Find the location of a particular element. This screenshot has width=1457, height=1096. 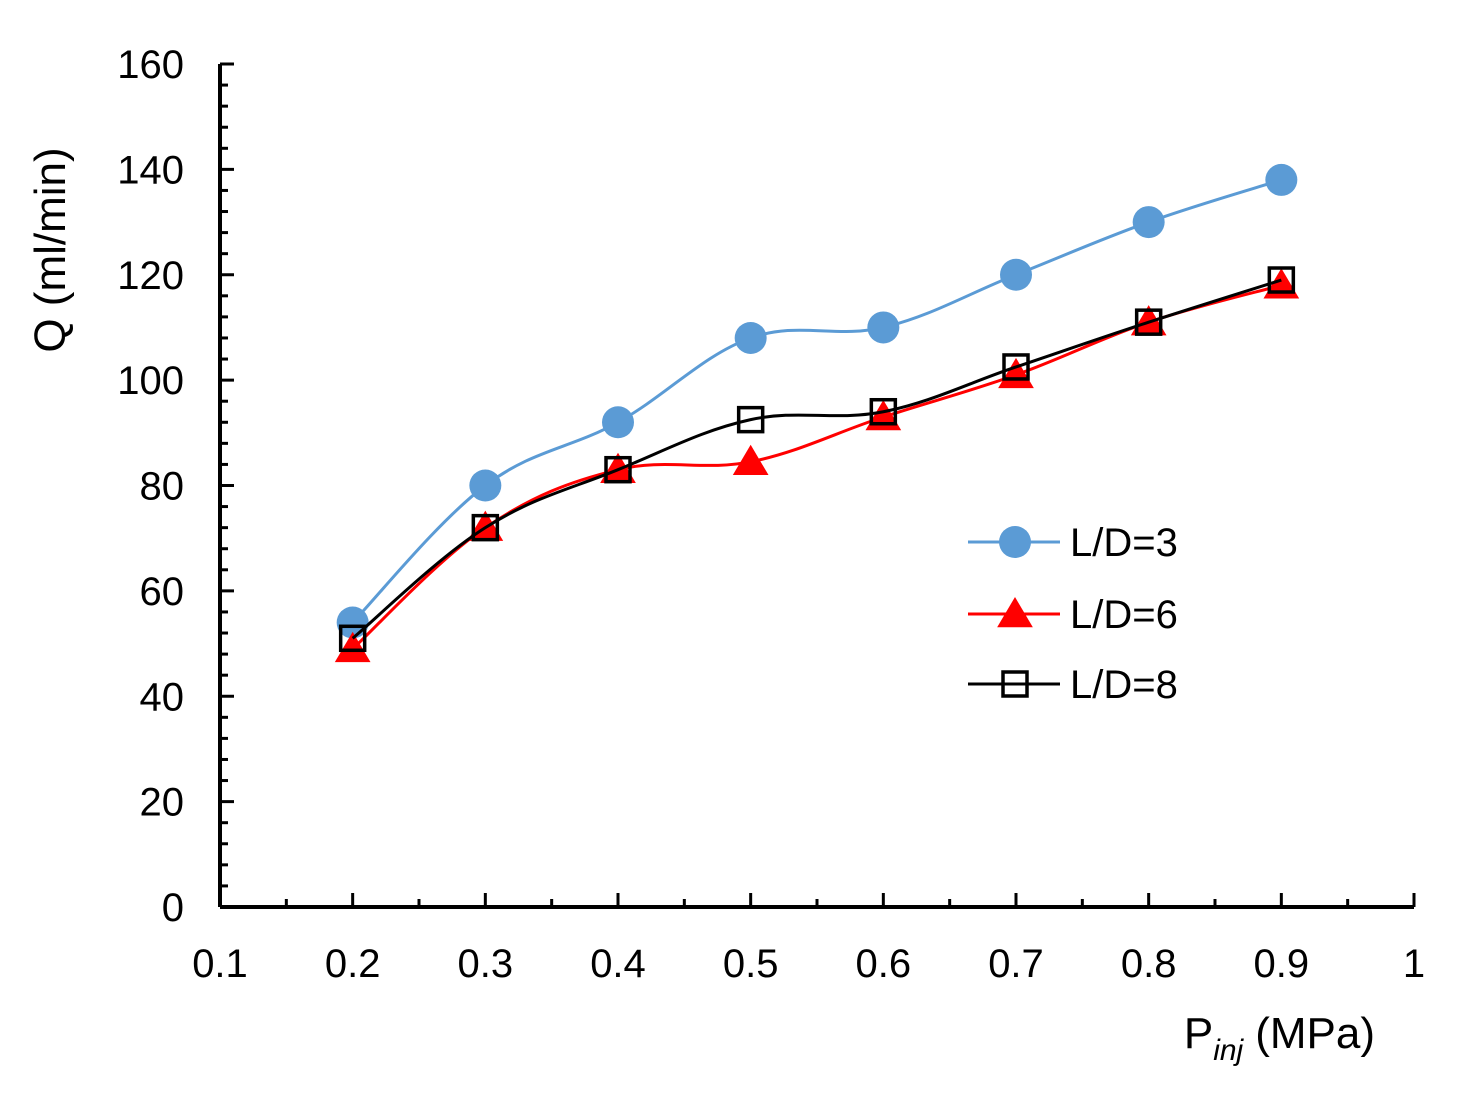

legend: L/D=3 L/D=6 L/D=8 is located at coordinates (1073, 614).